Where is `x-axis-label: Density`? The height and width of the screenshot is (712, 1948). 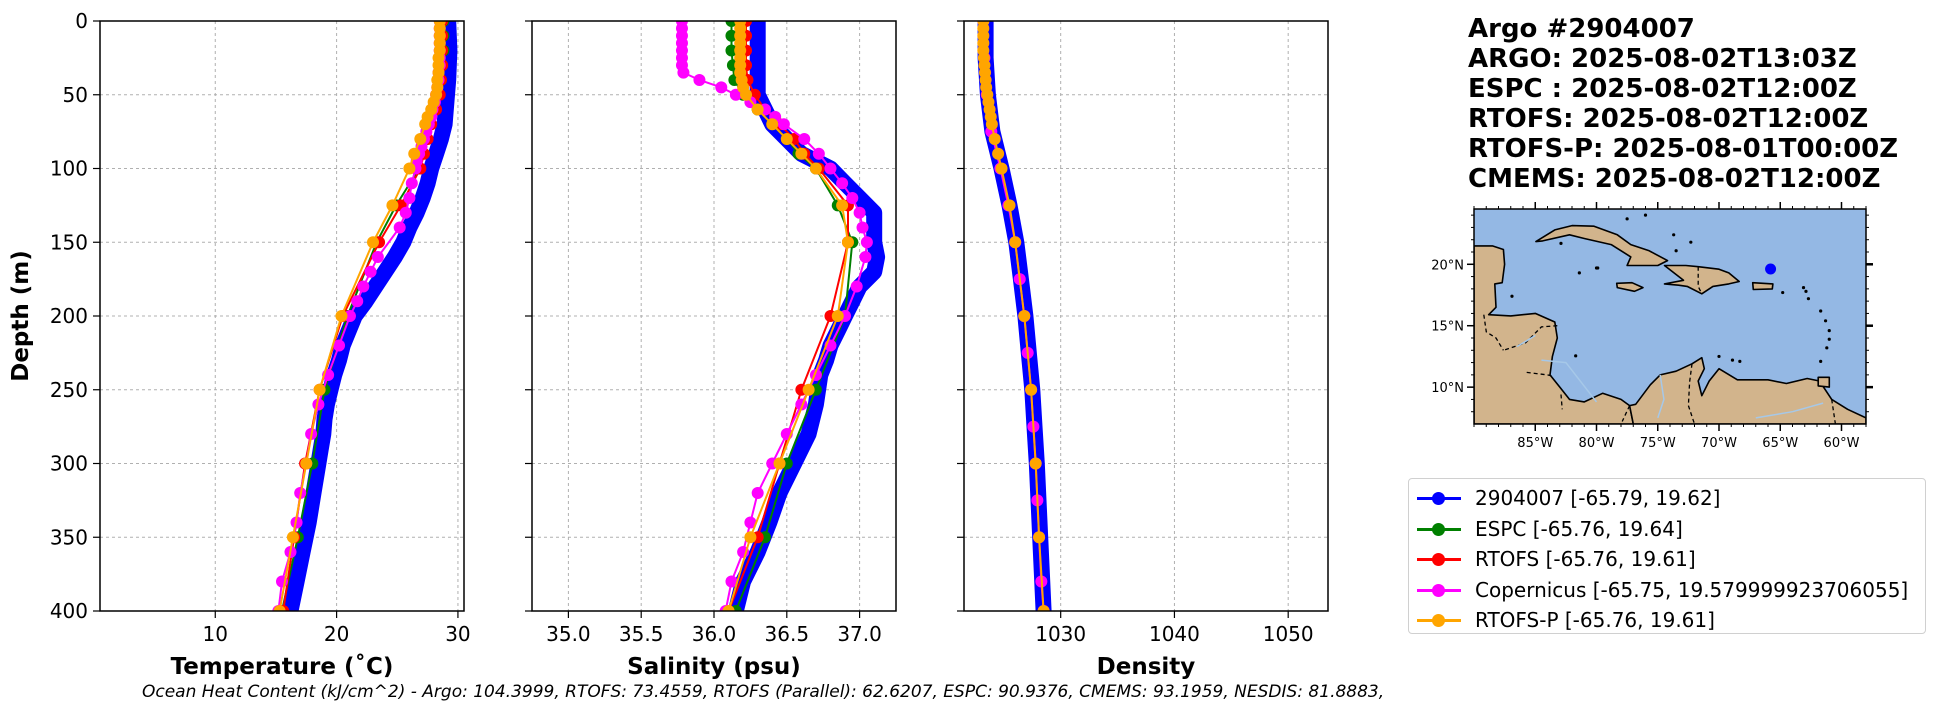 x-axis-label: Density is located at coordinates (1146, 667).